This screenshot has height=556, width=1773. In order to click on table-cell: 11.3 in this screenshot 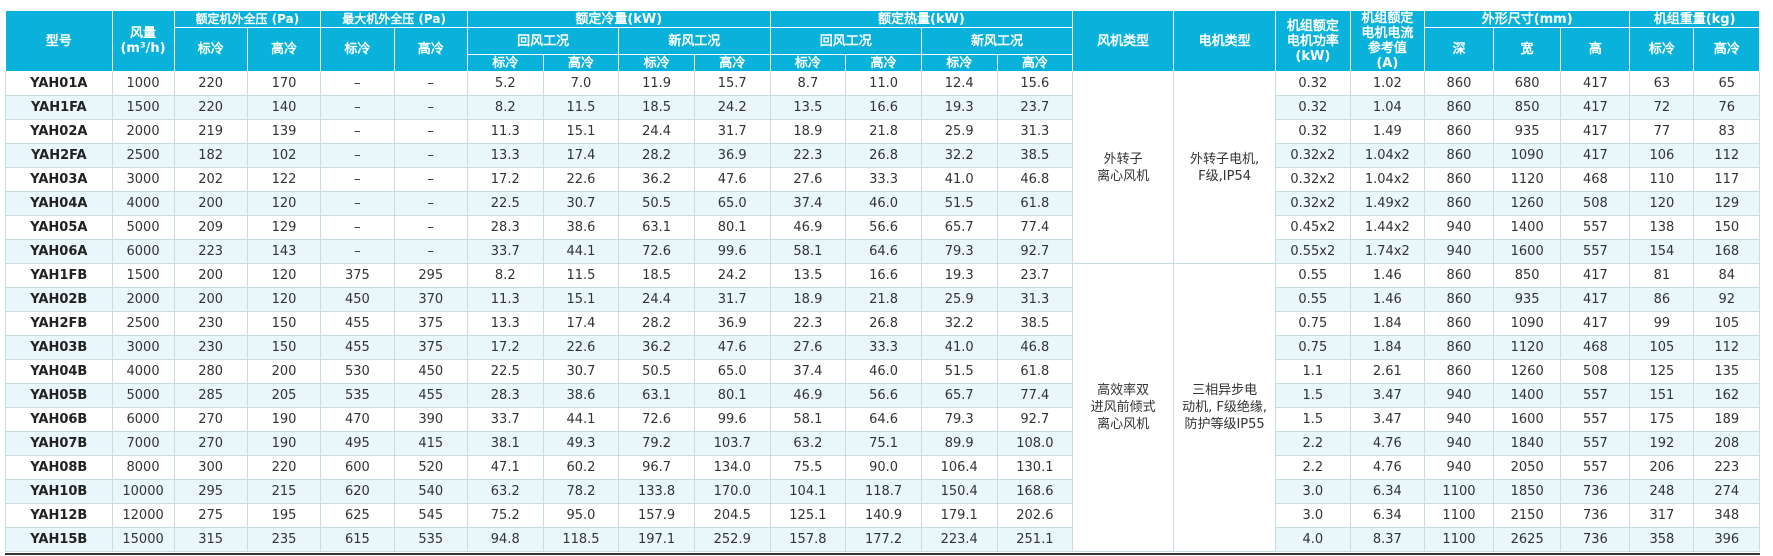, I will do `click(505, 131)`.